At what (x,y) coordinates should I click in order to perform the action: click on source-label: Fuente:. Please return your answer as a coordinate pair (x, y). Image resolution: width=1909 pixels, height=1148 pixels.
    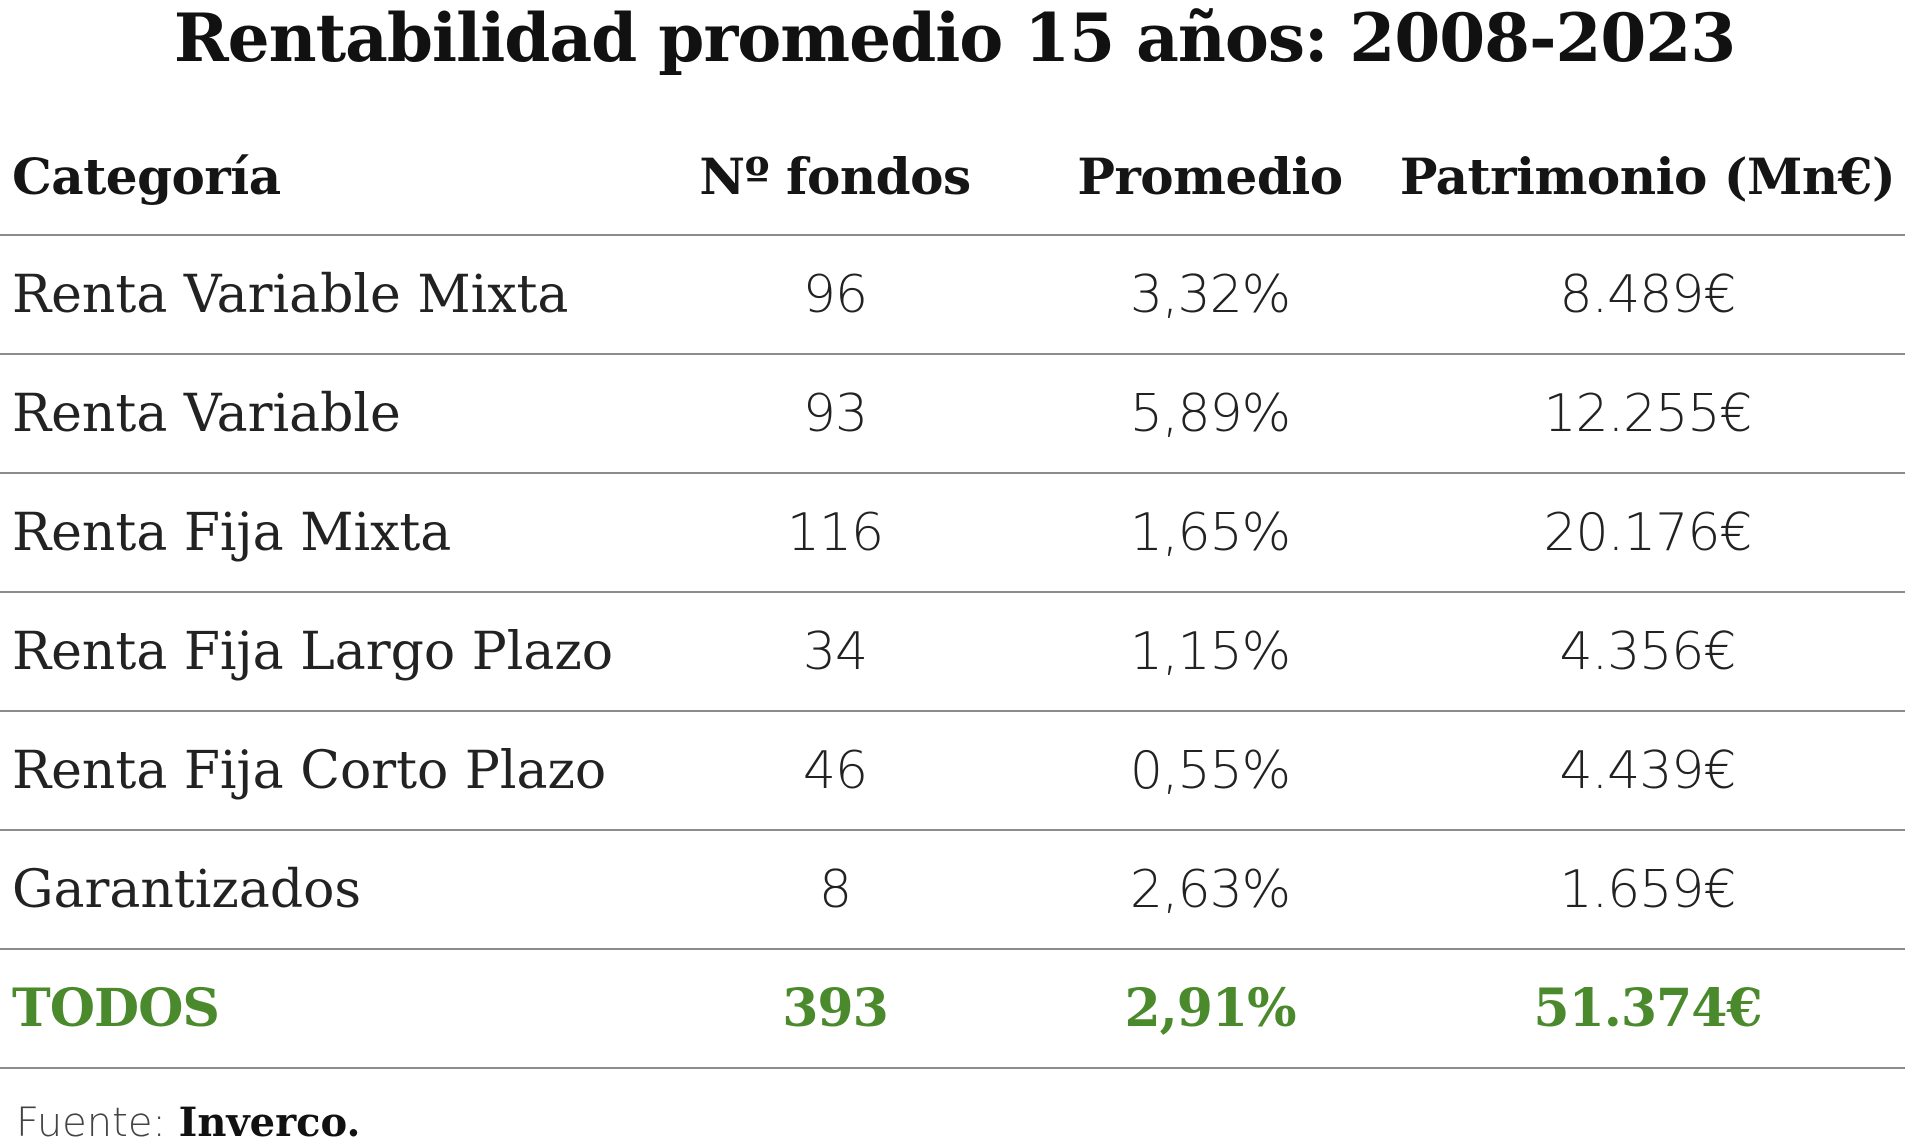
    Looking at the image, I should click on (97, 1123).